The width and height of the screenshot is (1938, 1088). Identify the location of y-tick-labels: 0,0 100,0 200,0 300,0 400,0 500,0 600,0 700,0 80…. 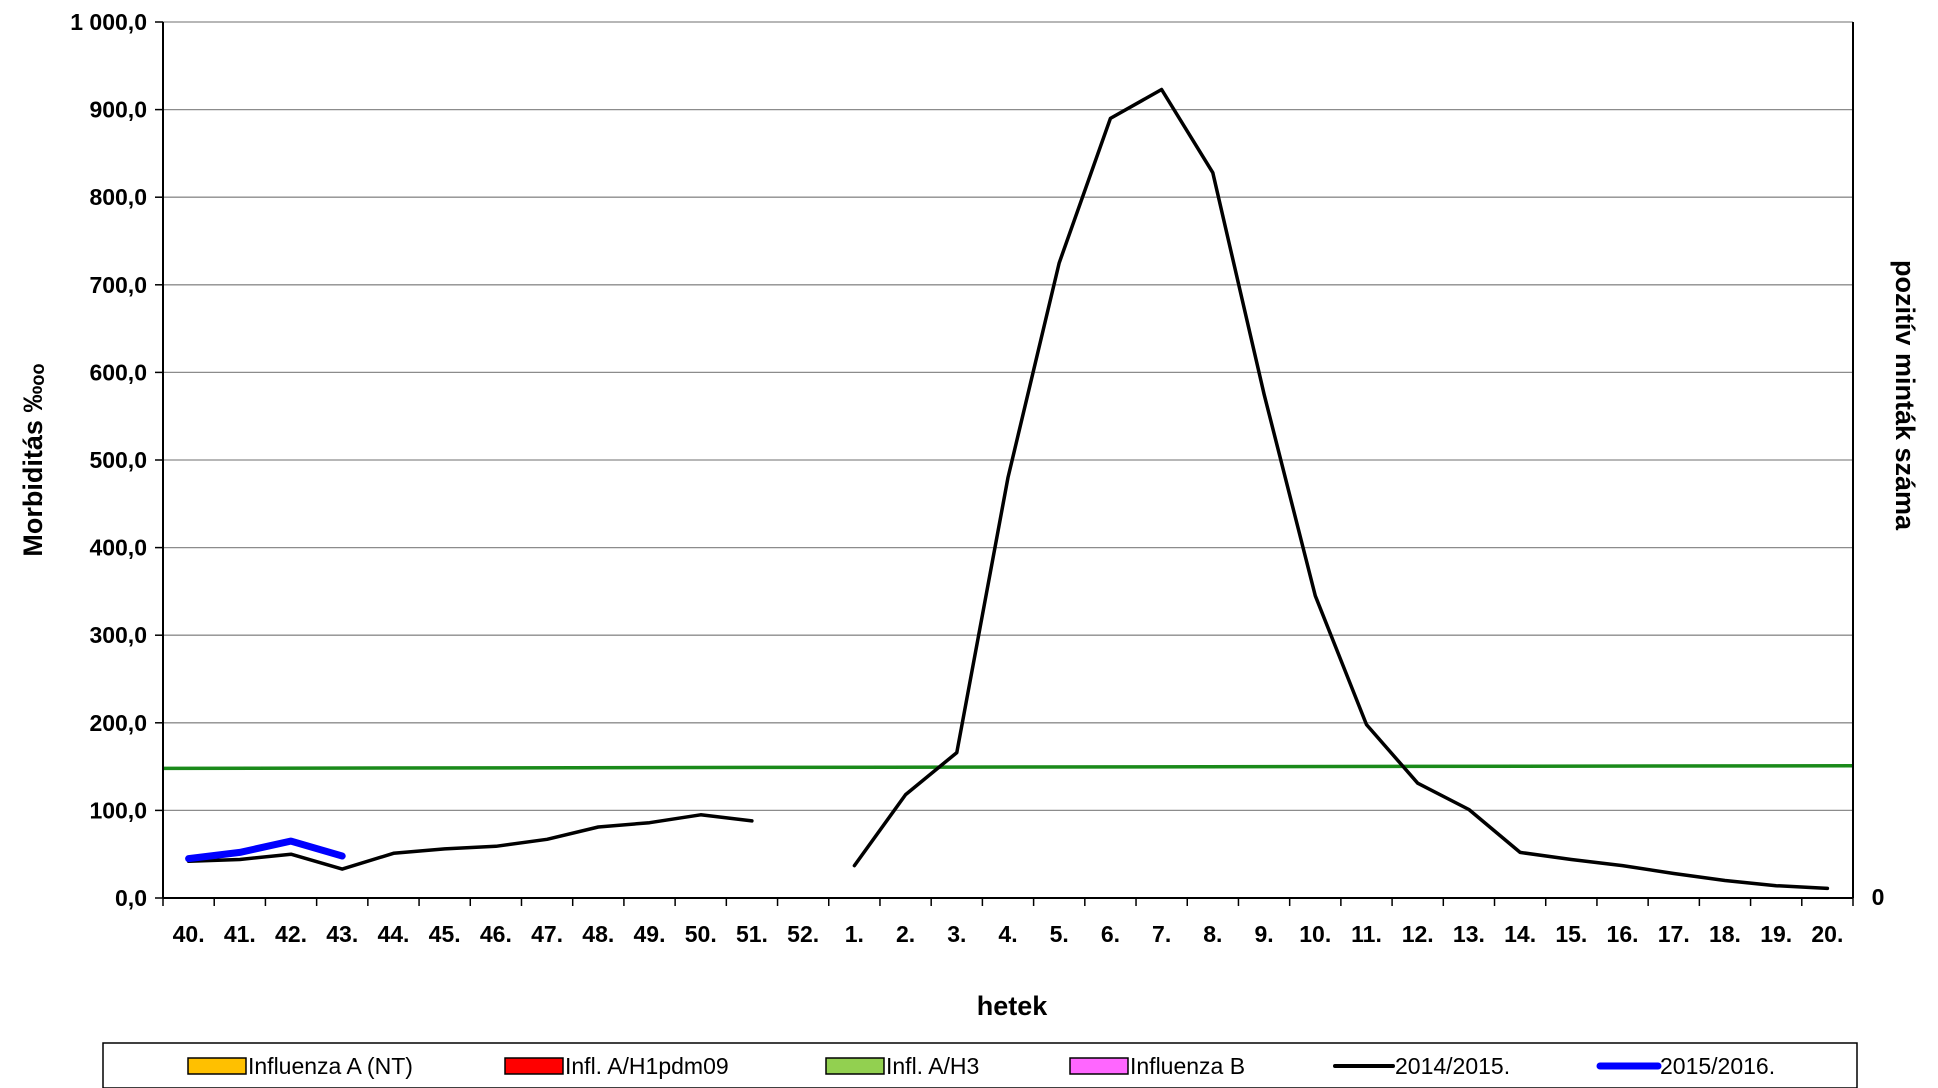
(108, 460).